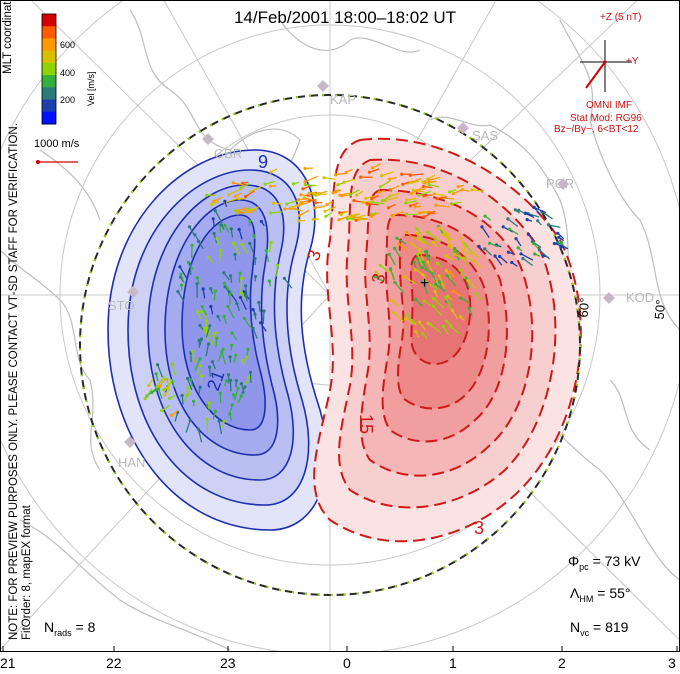 The width and height of the screenshot is (680, 674). What do you see at coordinates (599, 628) in the screenshot?
I see `vector-count: Nvc = 819` at bounding box center [599, 628].